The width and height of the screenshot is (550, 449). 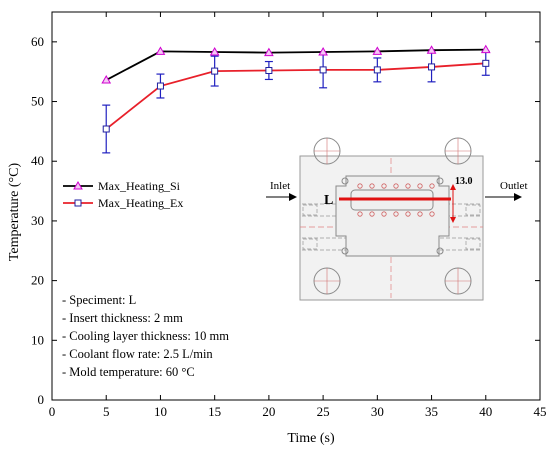 What do you see at coordinates (37, 41) in the screenshot?
I see `y-tick-label: 60` at bounding box center [37, 41].